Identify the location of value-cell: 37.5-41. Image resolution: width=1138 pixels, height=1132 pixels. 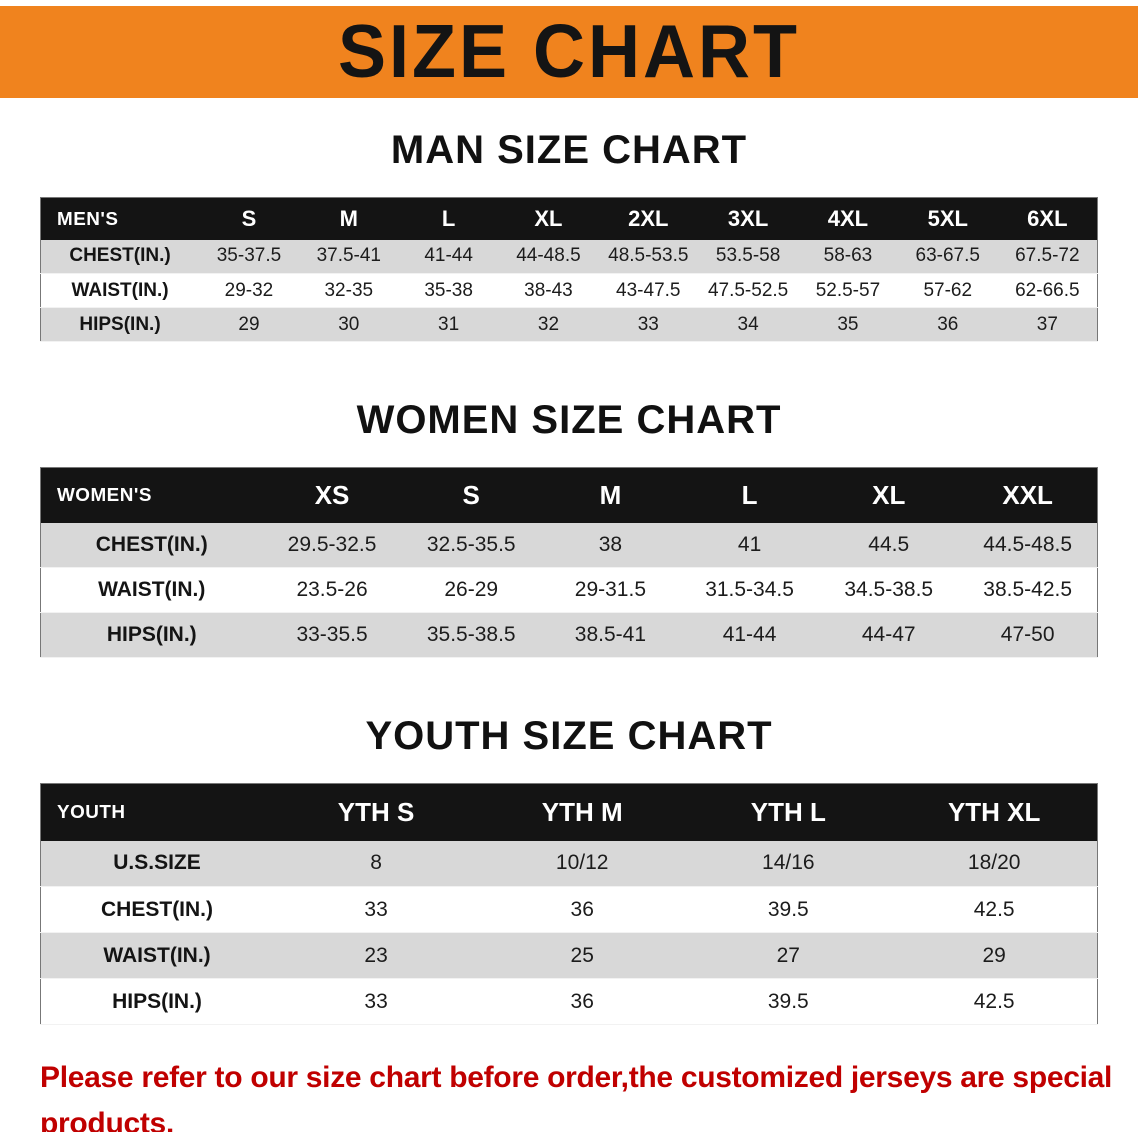
(349, 256).